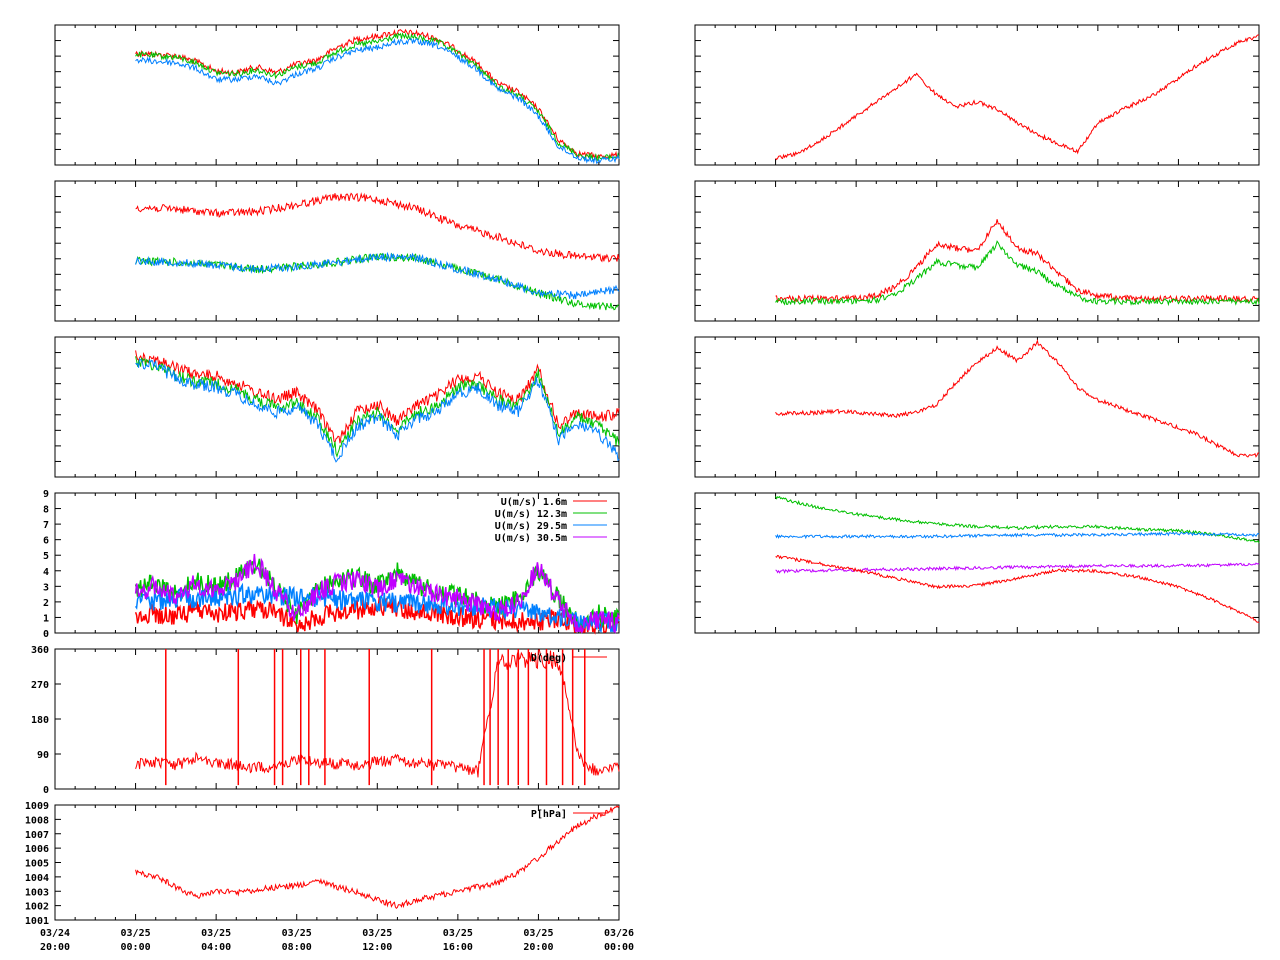  I want to click on y-tick-label: 1005, so click(37, 864).